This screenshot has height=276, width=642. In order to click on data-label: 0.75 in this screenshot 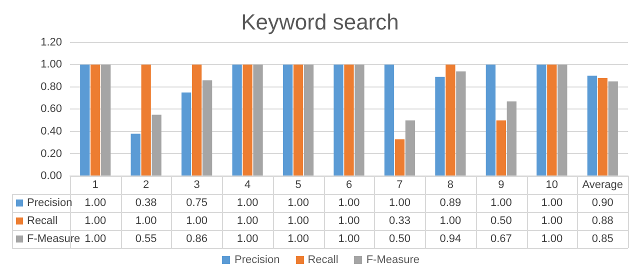, I will do `click(197, 203)`.